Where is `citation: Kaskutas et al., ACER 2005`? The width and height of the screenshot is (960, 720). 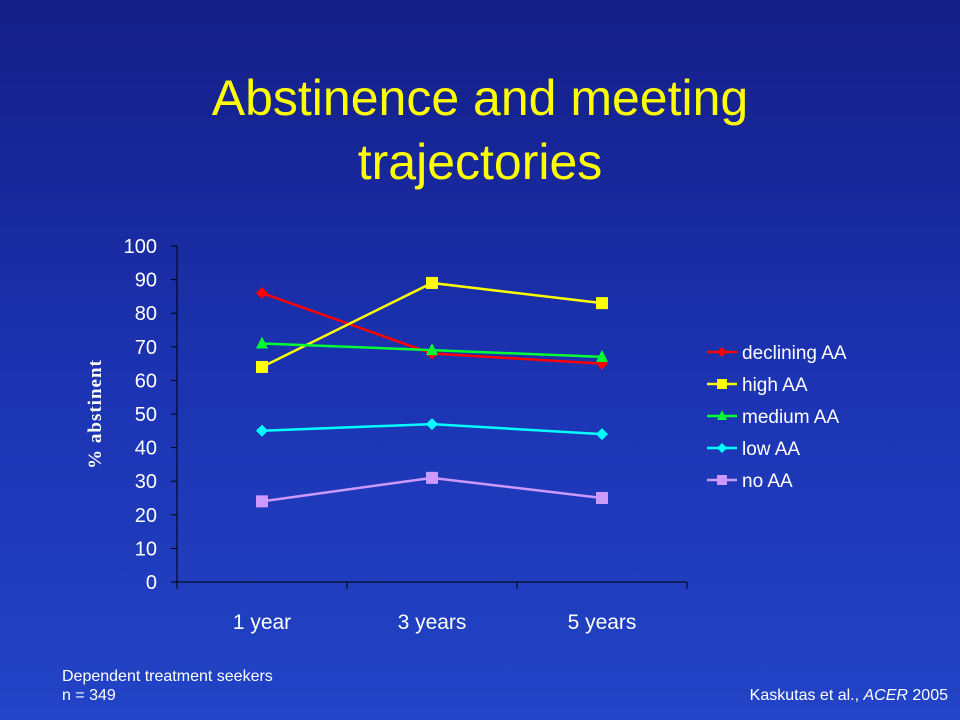 citation: Kaskutas et al., ACER 2005 is located at coordinates (849, 695).